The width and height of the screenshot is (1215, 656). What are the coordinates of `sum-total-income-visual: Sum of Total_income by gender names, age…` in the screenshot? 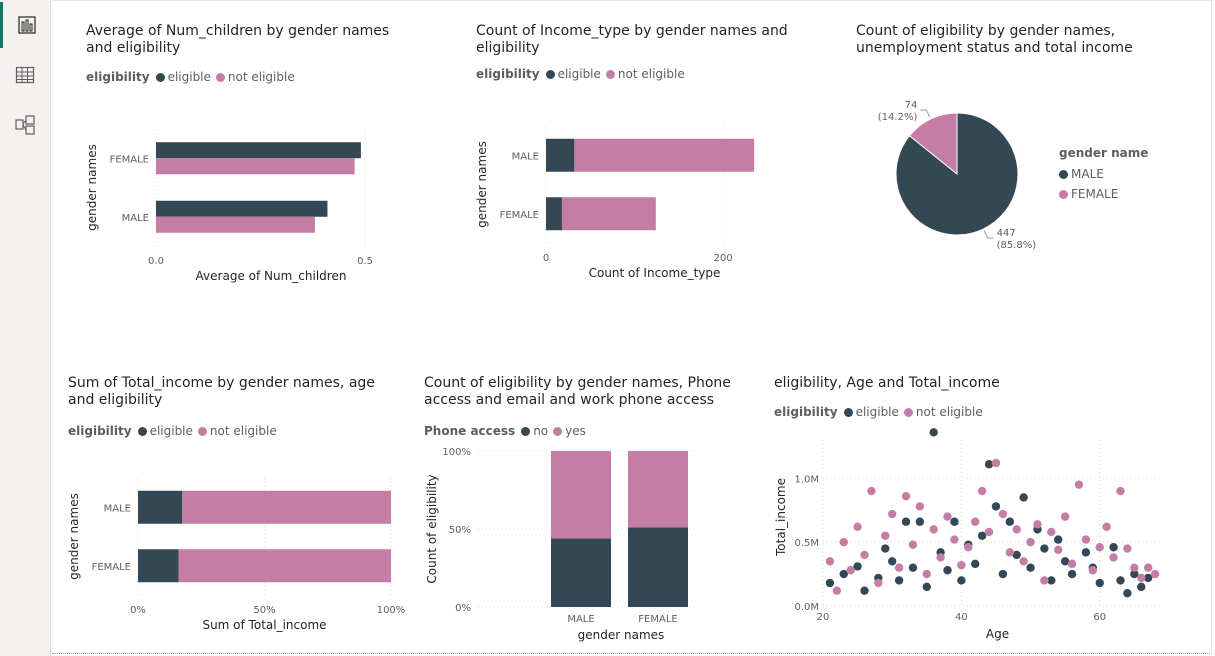 It's located at (232, 510).